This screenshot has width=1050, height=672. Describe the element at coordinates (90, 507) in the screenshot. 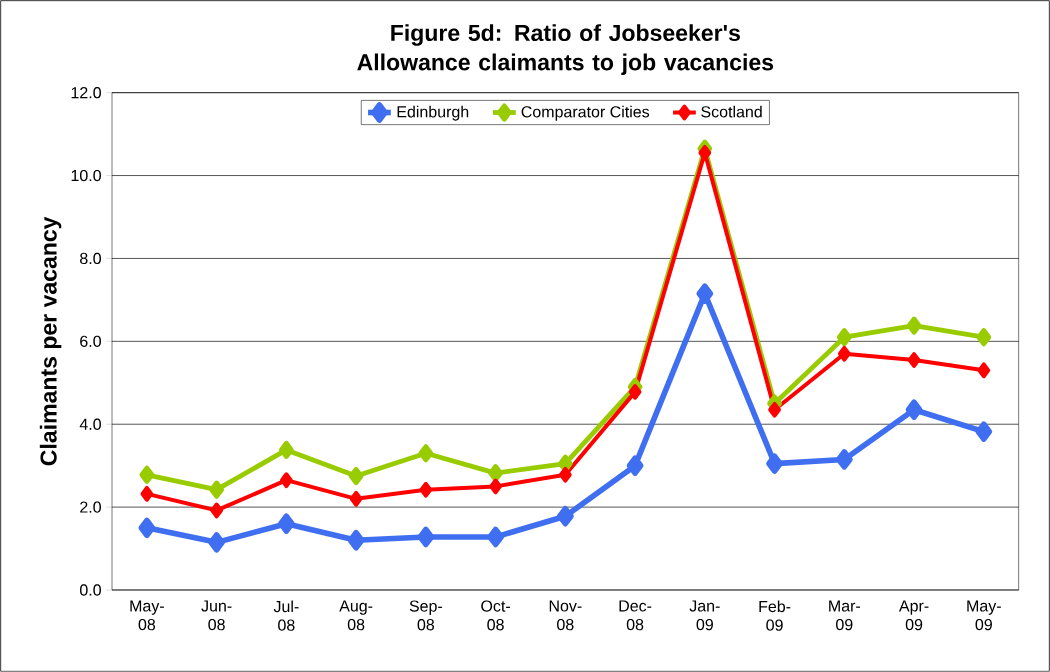

I see `y-tick-label: 2.0` at that location.